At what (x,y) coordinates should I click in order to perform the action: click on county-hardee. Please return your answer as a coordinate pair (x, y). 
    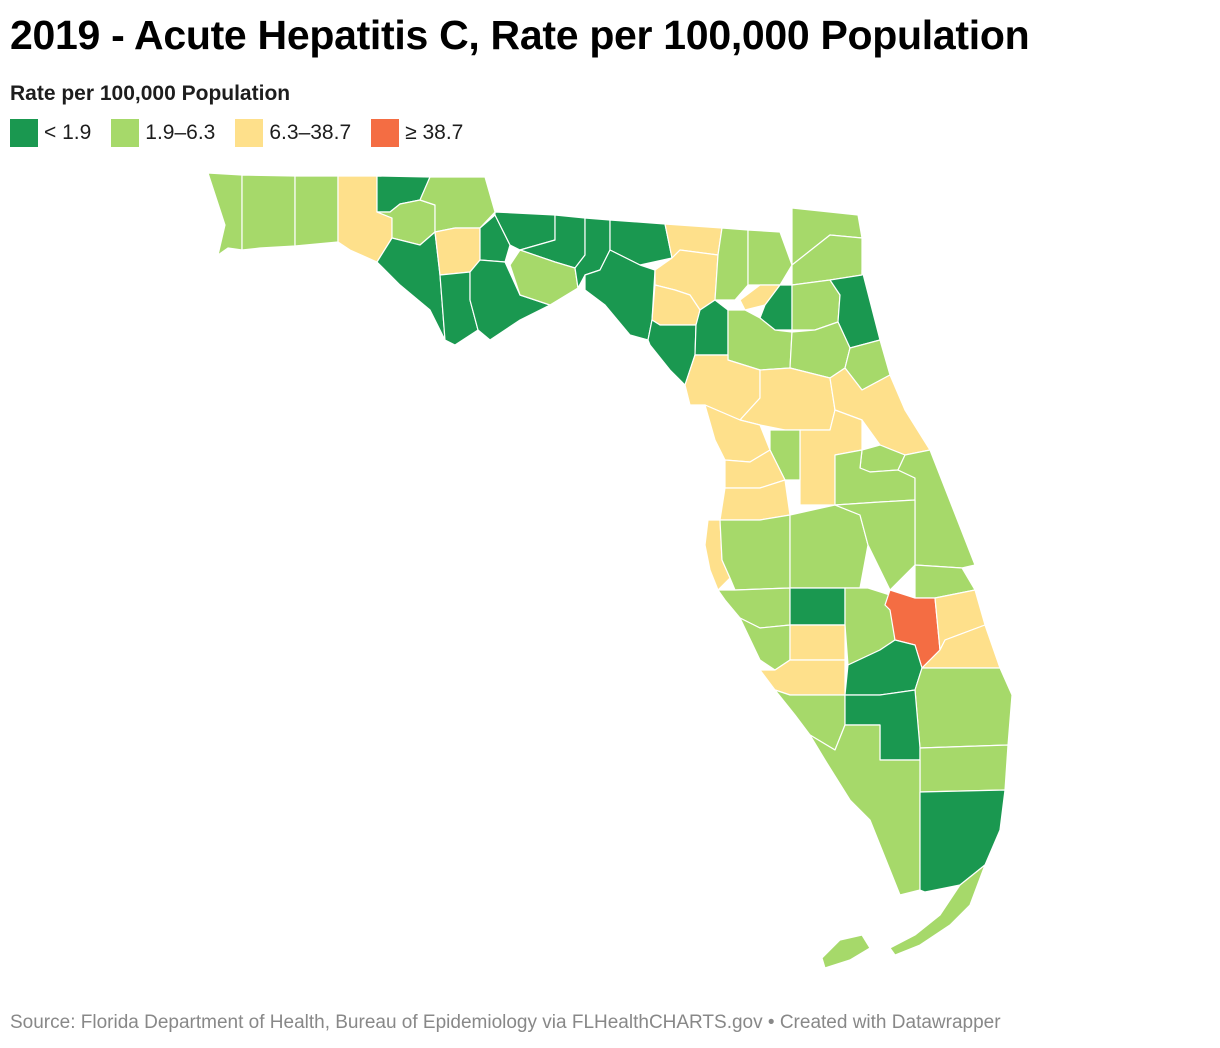
    Looking at the image, I should click on (817, 606).